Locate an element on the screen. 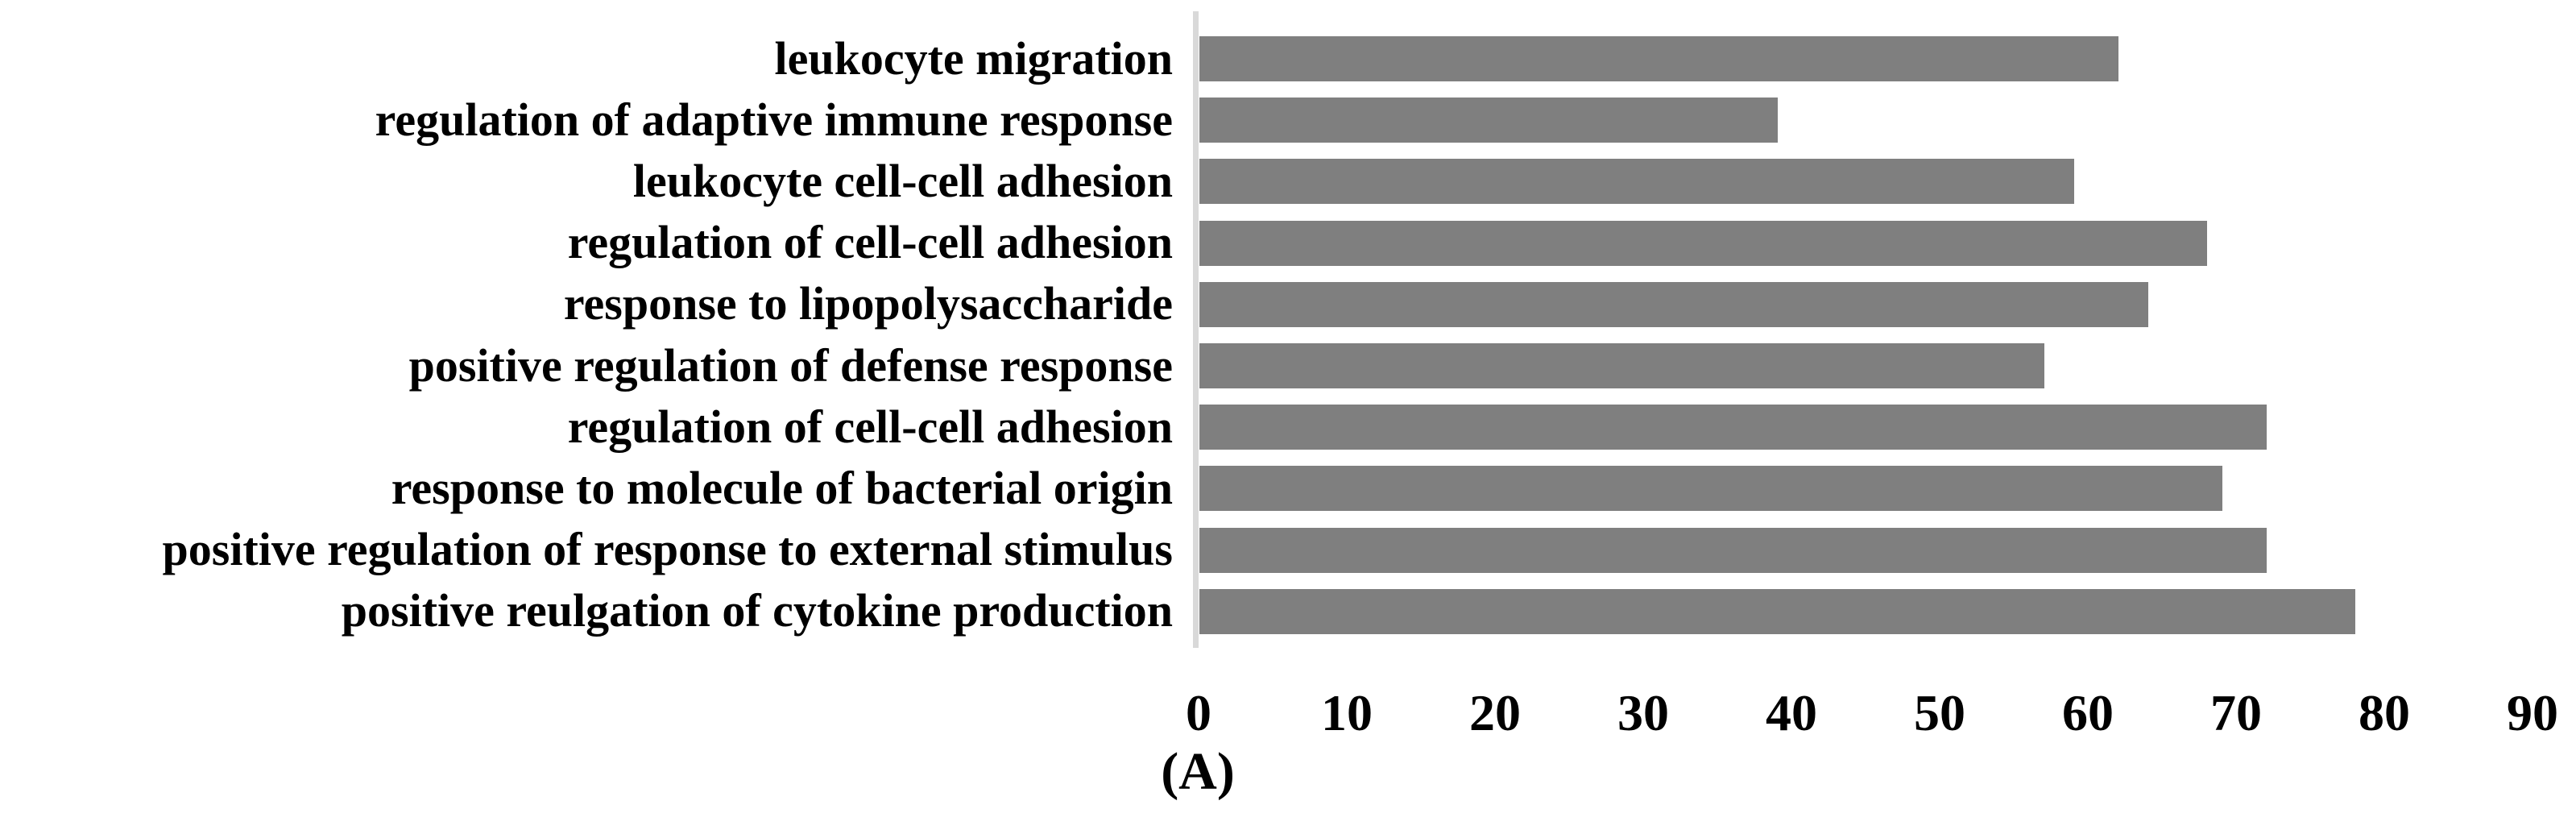 The width and height of the screenshot is (2576, 830). x-tick-label: 60 is located at coordinates (2088, 712).